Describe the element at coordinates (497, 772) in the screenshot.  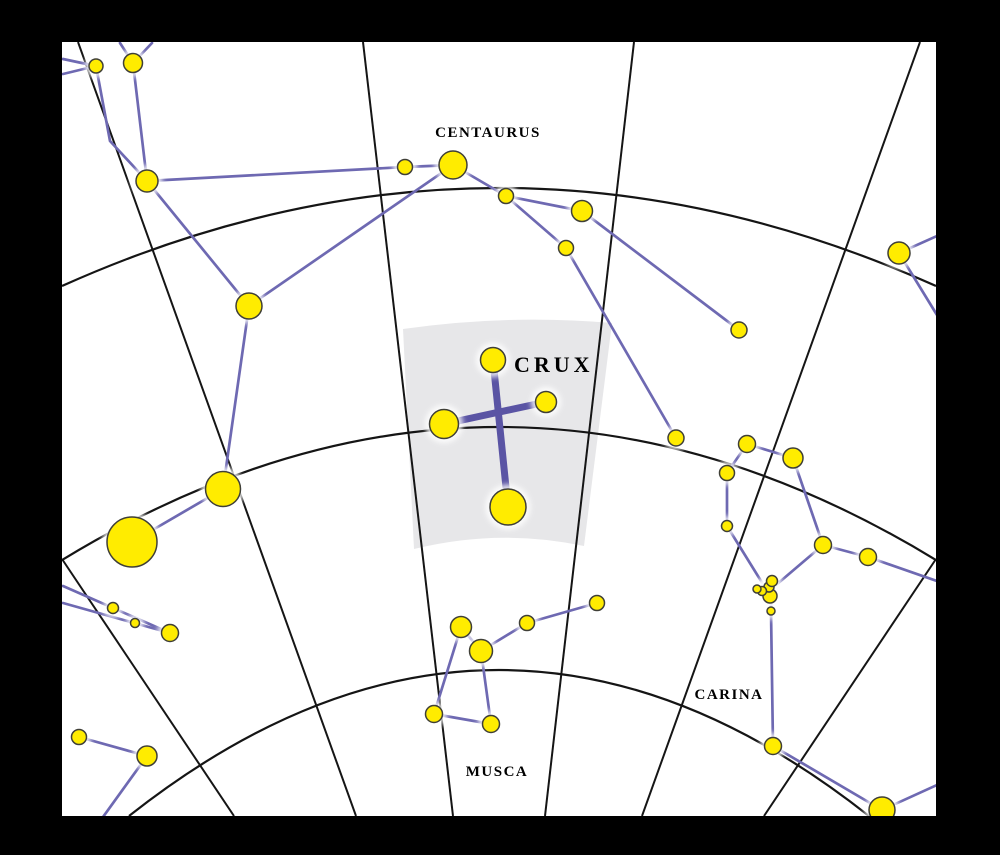
I see `constellation-label-musca: MUSCA` at that location.